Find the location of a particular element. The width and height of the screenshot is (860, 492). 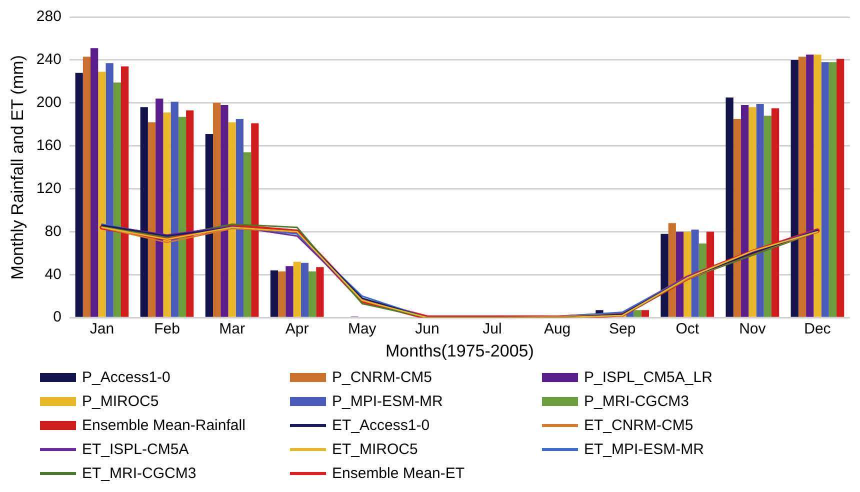

y-tick-label: 200 is located at coordinates (49, 103).